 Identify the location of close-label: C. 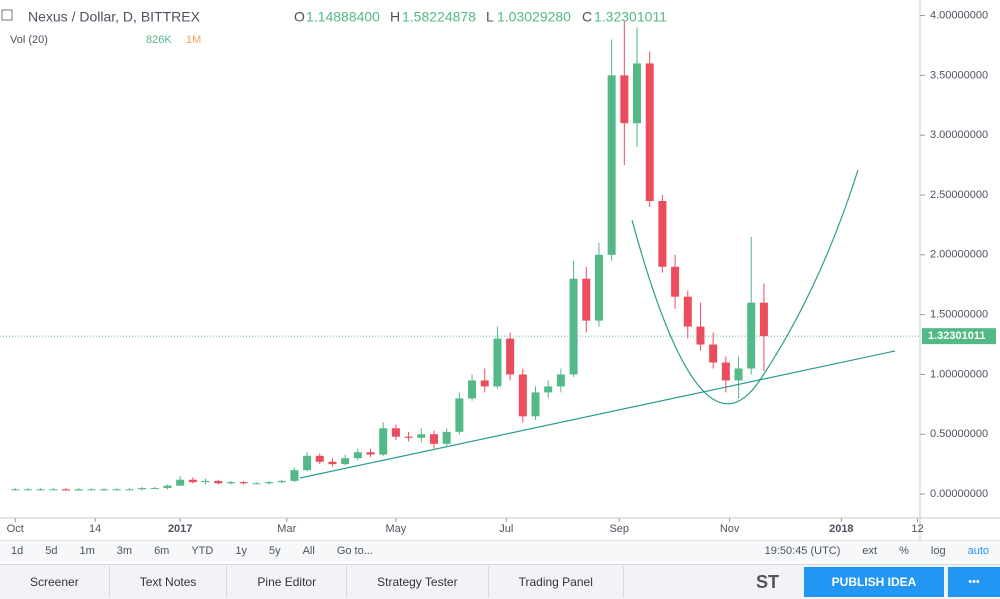
(587, 17).